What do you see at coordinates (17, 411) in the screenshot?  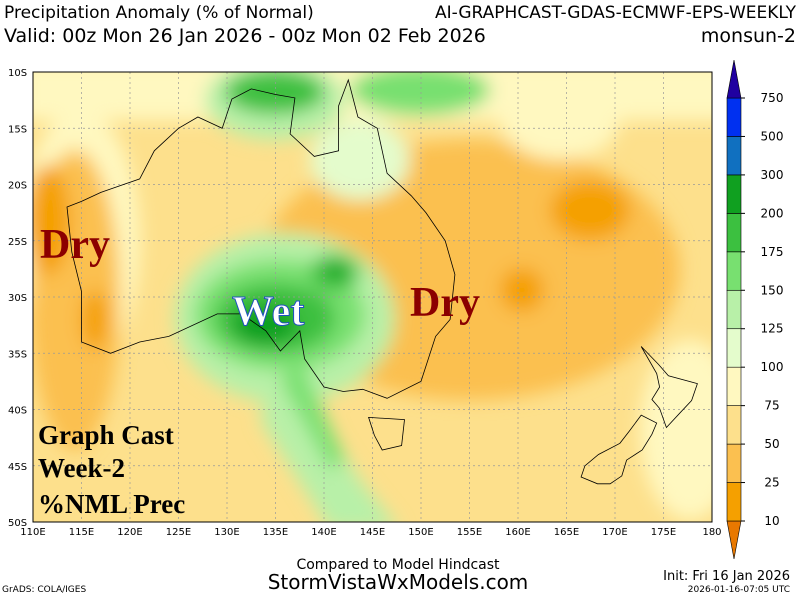 I see `lat-label: 40S` at bounding box center [17, 411].